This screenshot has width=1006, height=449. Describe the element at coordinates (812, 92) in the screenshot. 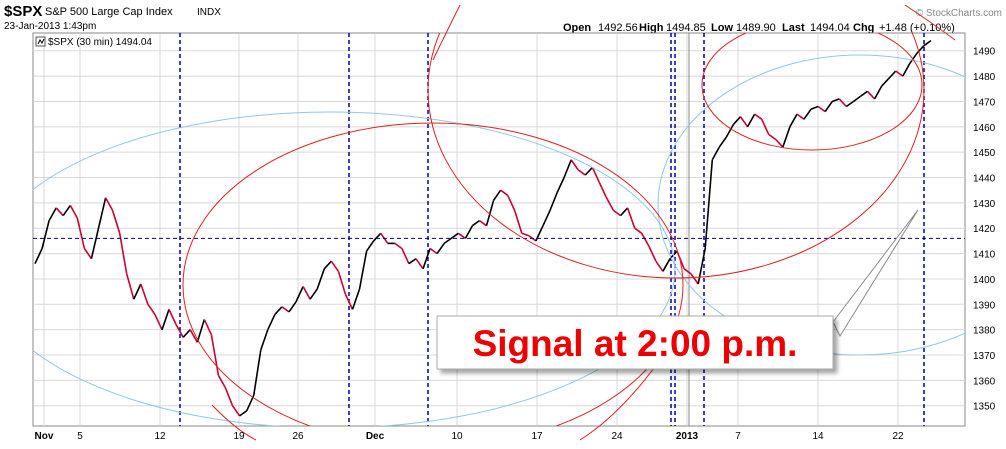

I see `red-arc-right` at that location.